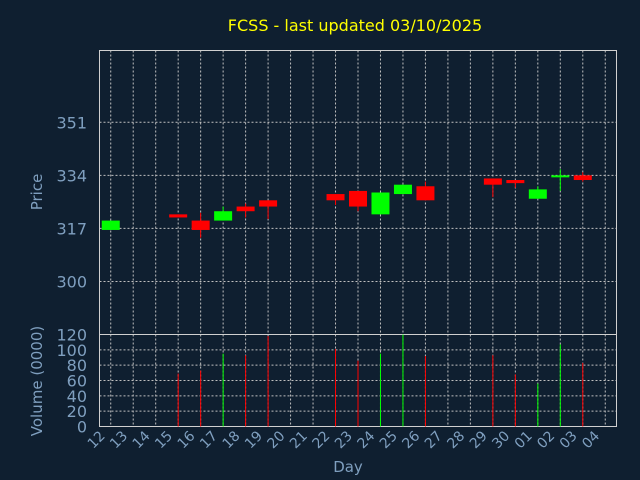 The height and width of the screenshot is (480, 640). What do you see at coordinates (71, 228) in the screenshot?
I see `price-tick-label: 317` at bounding box center [71, 228].